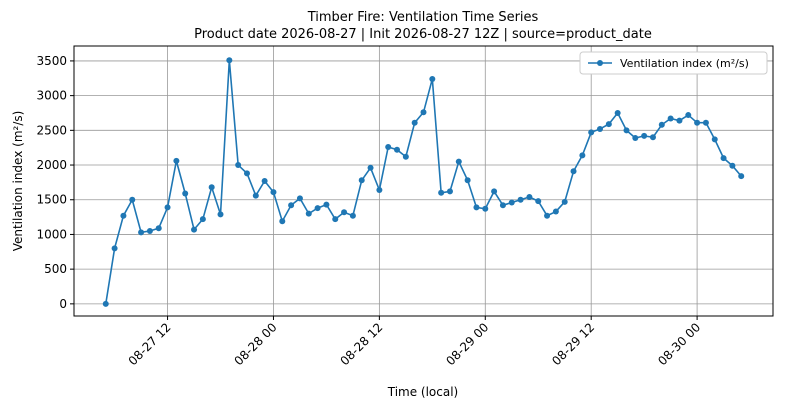 This screenshot has width=790, height=413. What do you see at coordinates (55, 269) in the screenshot?
I see `y-tick-label: 500` at bounding box center [55, 269].